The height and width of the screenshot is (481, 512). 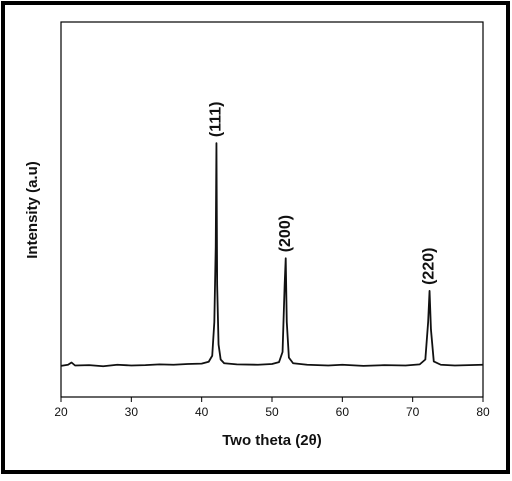 I want to click on x-tick-label: 80, so click(x=483, y=412).